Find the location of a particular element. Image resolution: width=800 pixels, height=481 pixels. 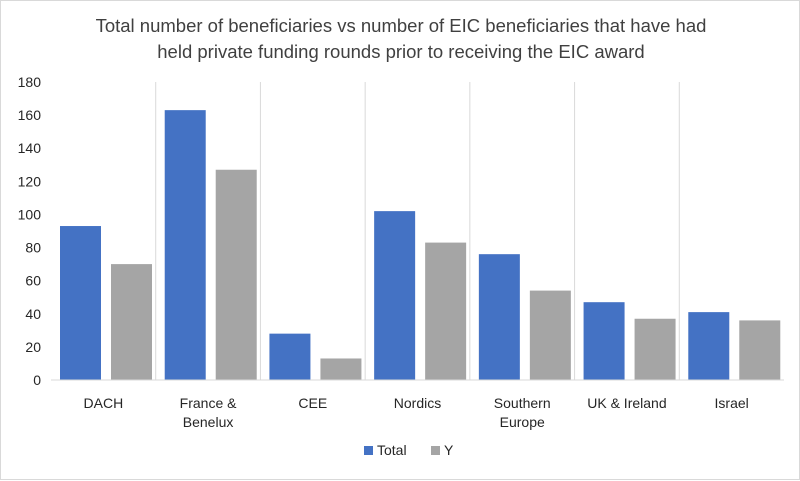

category-label-2-line-1: CEE is located at coordinates (312, 403).